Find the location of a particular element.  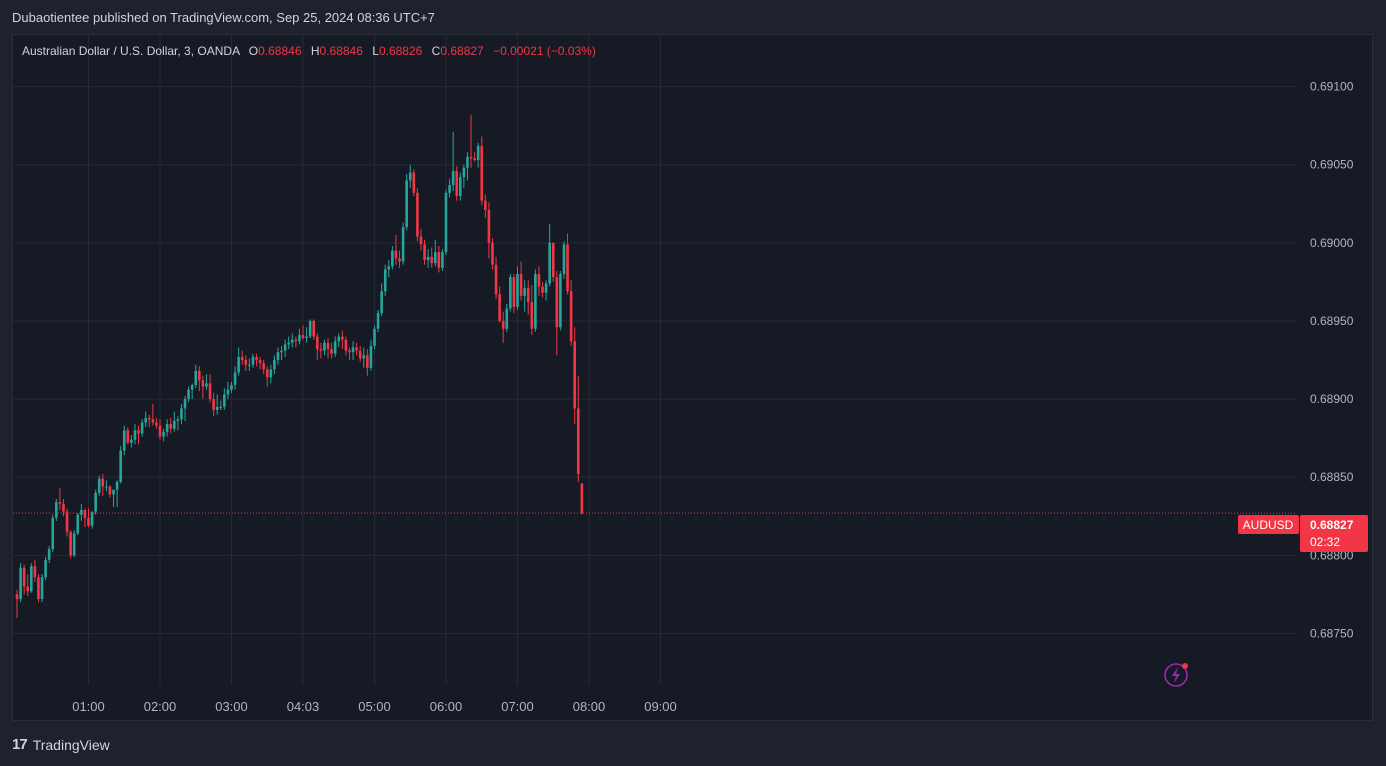

x-tick-label: 06:00 is located at coordinates (446, 706).